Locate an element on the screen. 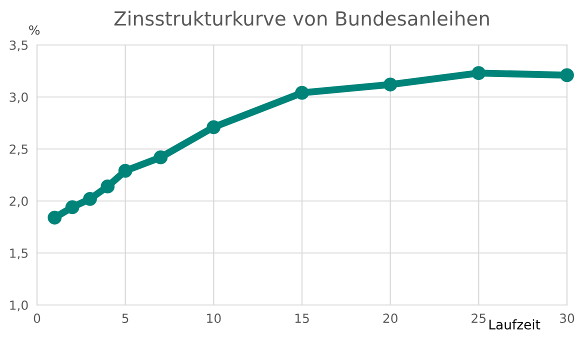  x-tick-label: 20 is located at coordinates (390, 319).